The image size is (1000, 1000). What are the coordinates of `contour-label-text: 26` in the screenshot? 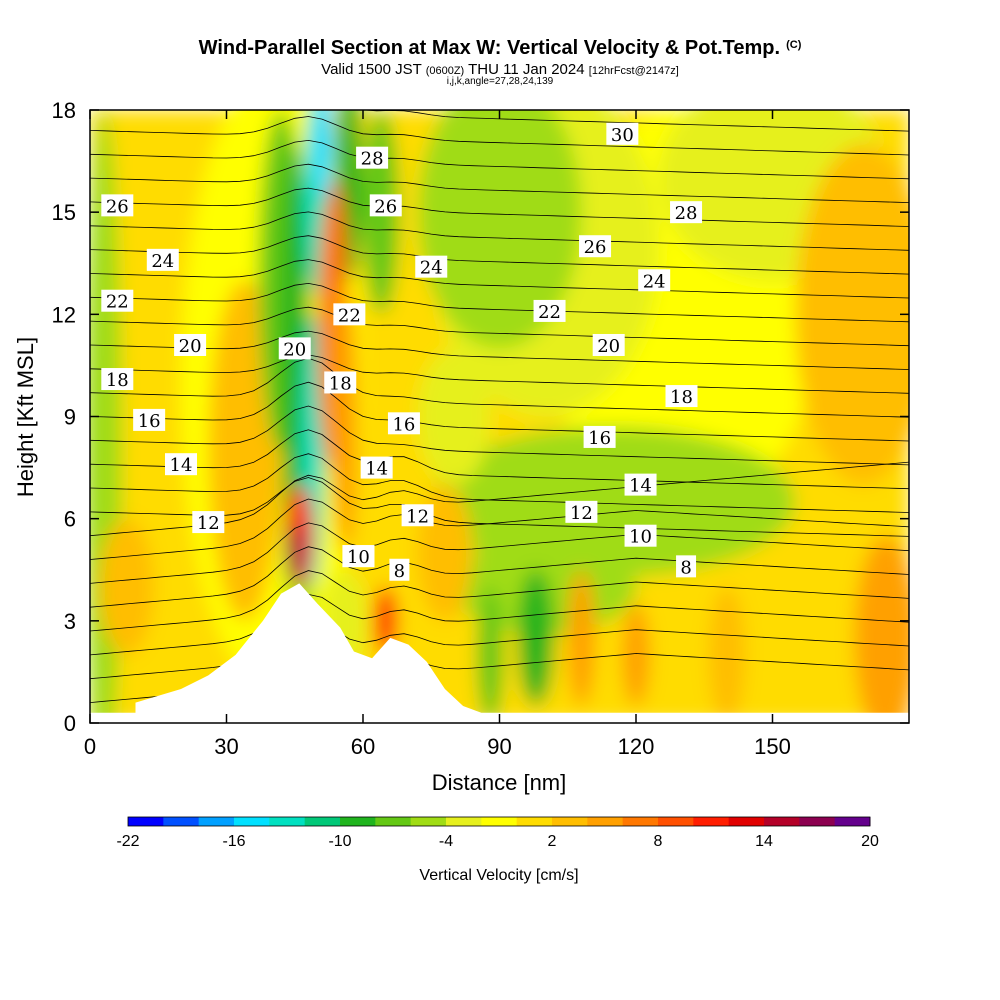 It's located at (595, 247).